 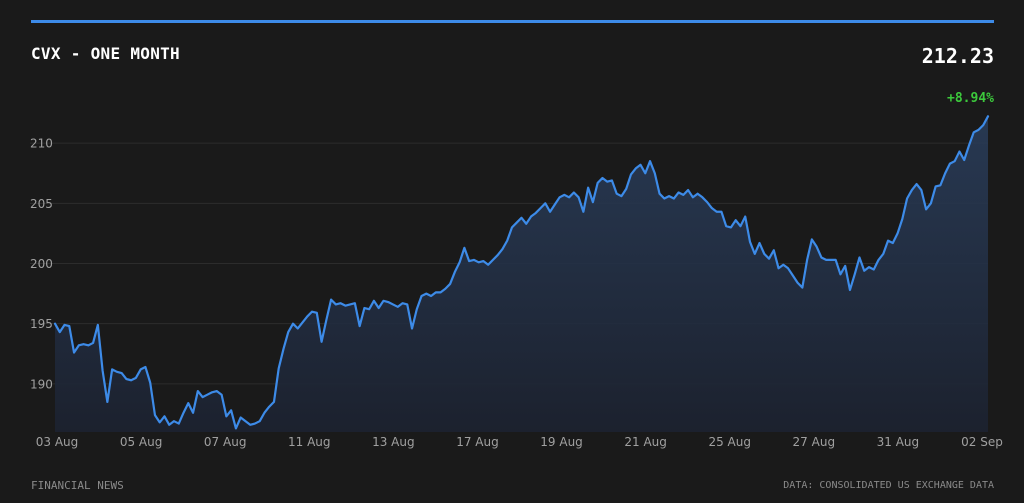 What do you see at coordinates (41, 264) in the screenshot?
I see `y-tick-label: 200` at bounding box center [41, 264].